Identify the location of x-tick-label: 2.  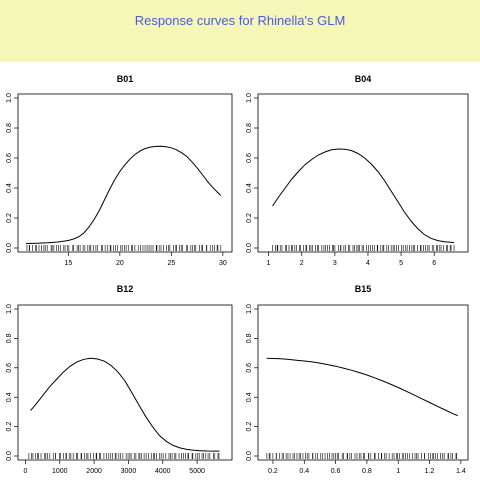
(302, 263).